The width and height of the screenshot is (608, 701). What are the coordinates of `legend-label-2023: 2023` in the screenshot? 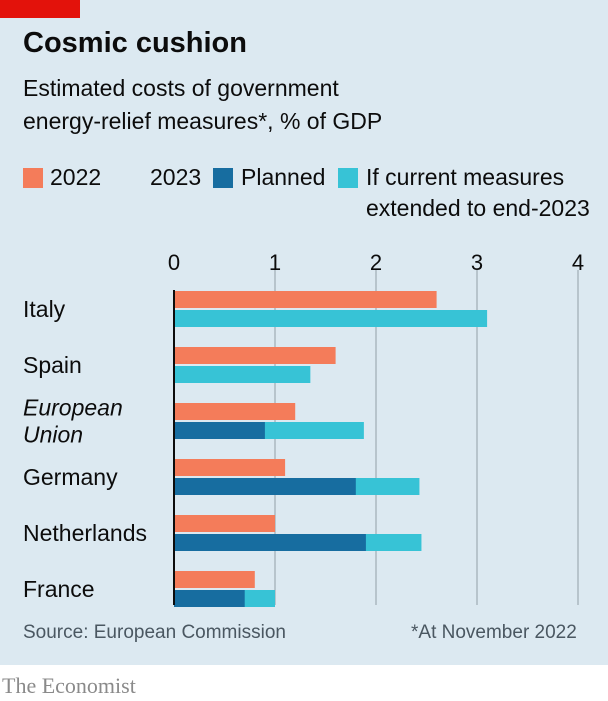 It's located at (176, 177).